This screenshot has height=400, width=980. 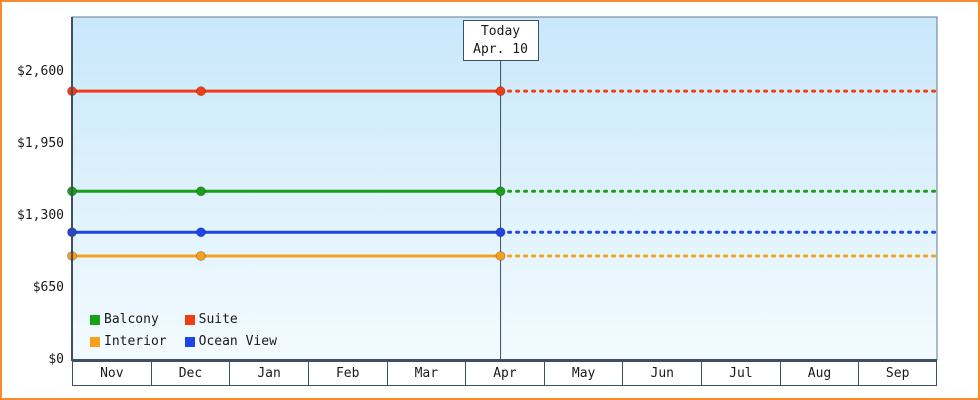 I want to click on legend-swatch-ocean-view, so click(x=189, y=341).